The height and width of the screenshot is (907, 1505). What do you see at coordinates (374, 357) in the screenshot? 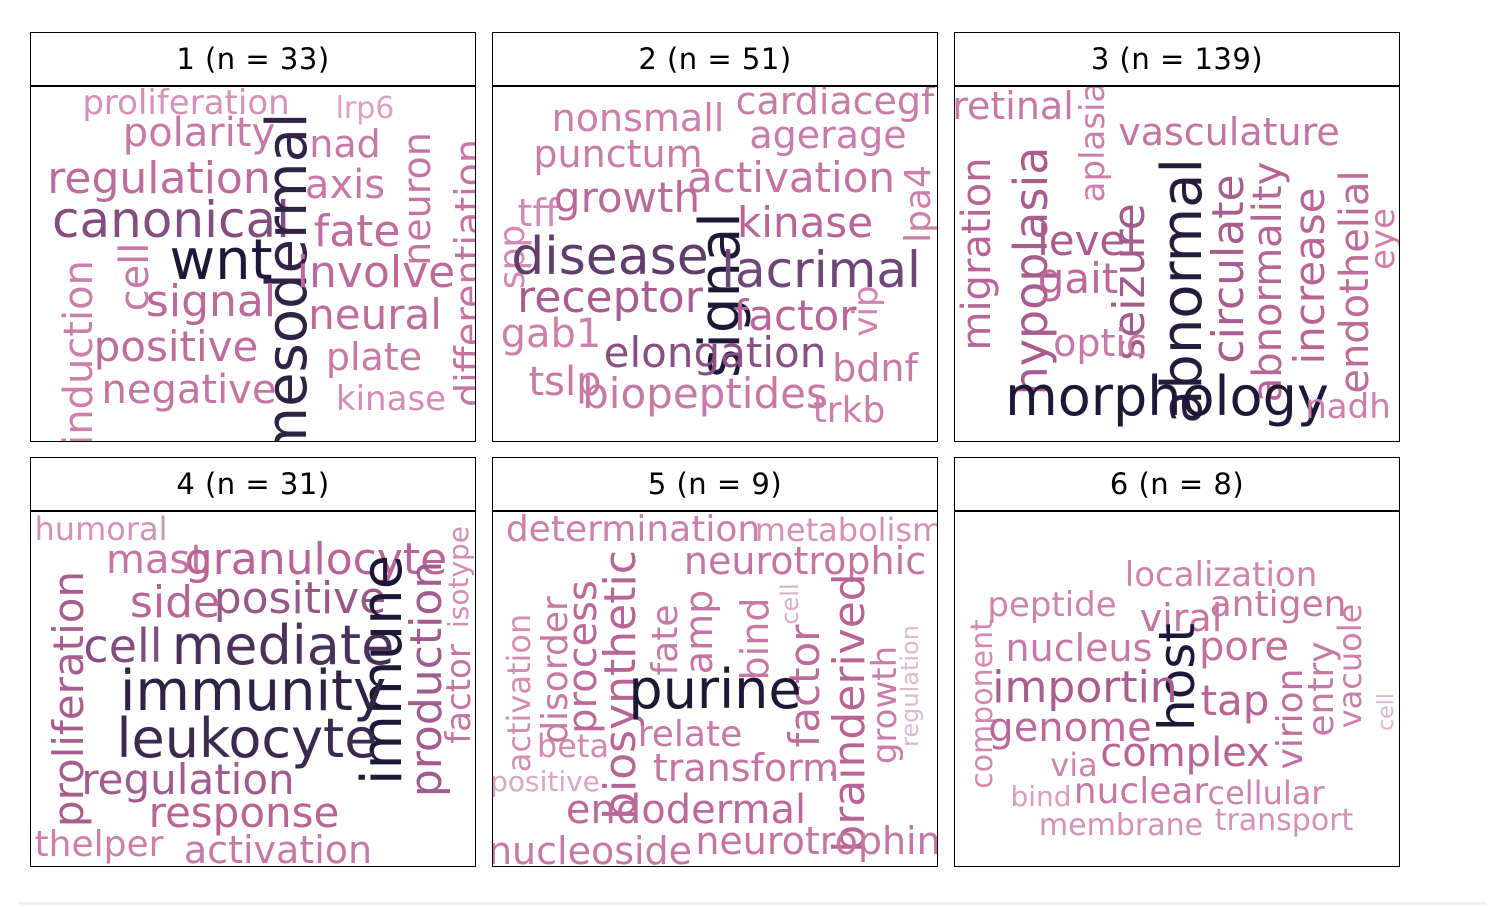
I see `word-plate: plate` at bounding box center [374, 357].